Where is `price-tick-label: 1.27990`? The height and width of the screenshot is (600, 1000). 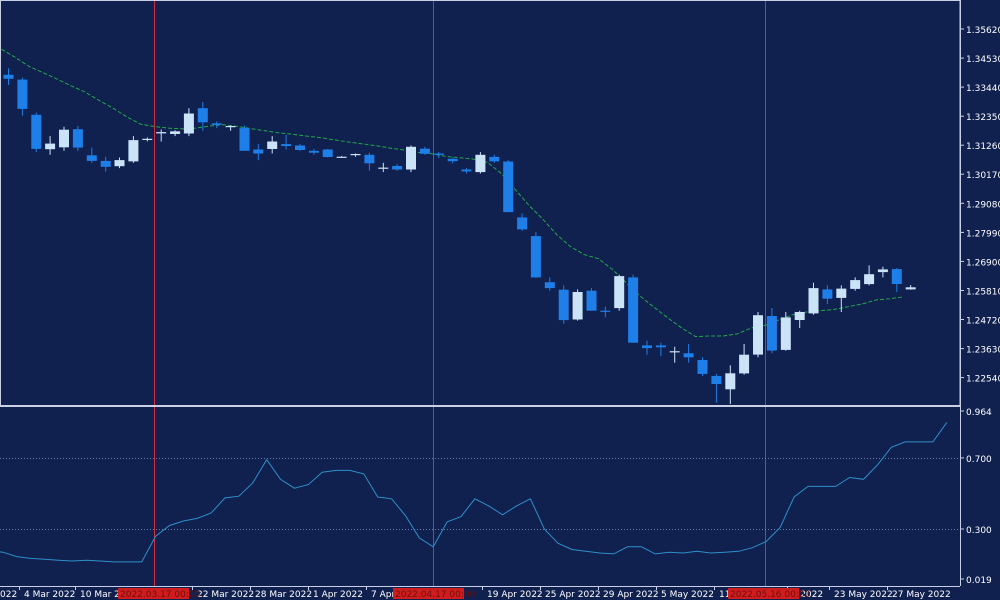 price-tick-label: 1.27990 is located at coordinates (983, 234).